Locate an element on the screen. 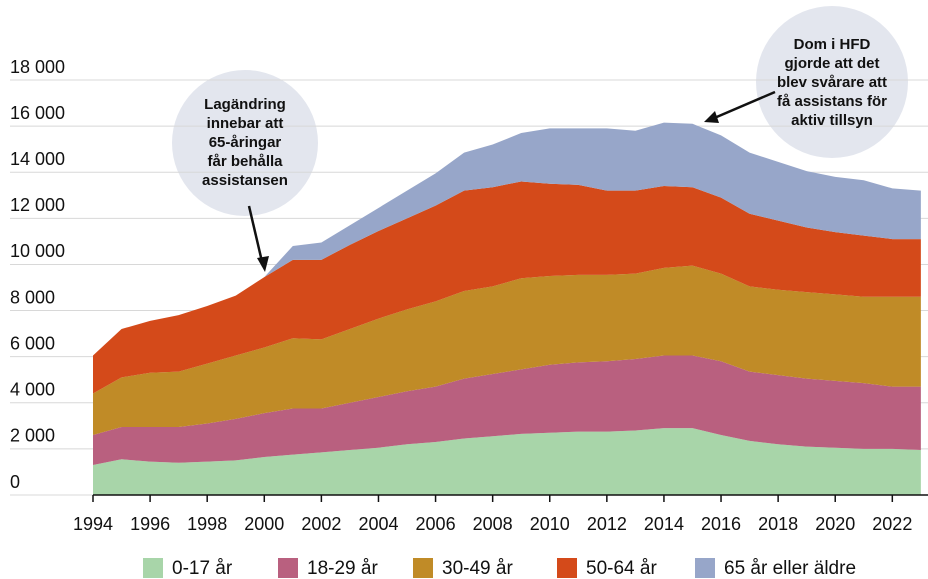  x-tick-label: 2010 is located at coordinates (550, 524).